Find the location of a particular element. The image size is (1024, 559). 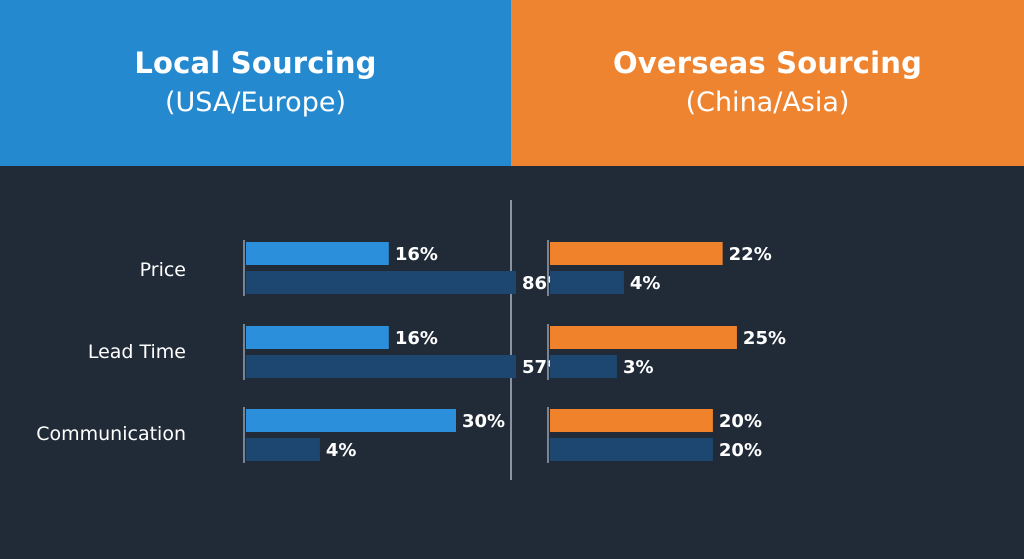

right-secondary-bar-price is located at coordinates (587, 282).